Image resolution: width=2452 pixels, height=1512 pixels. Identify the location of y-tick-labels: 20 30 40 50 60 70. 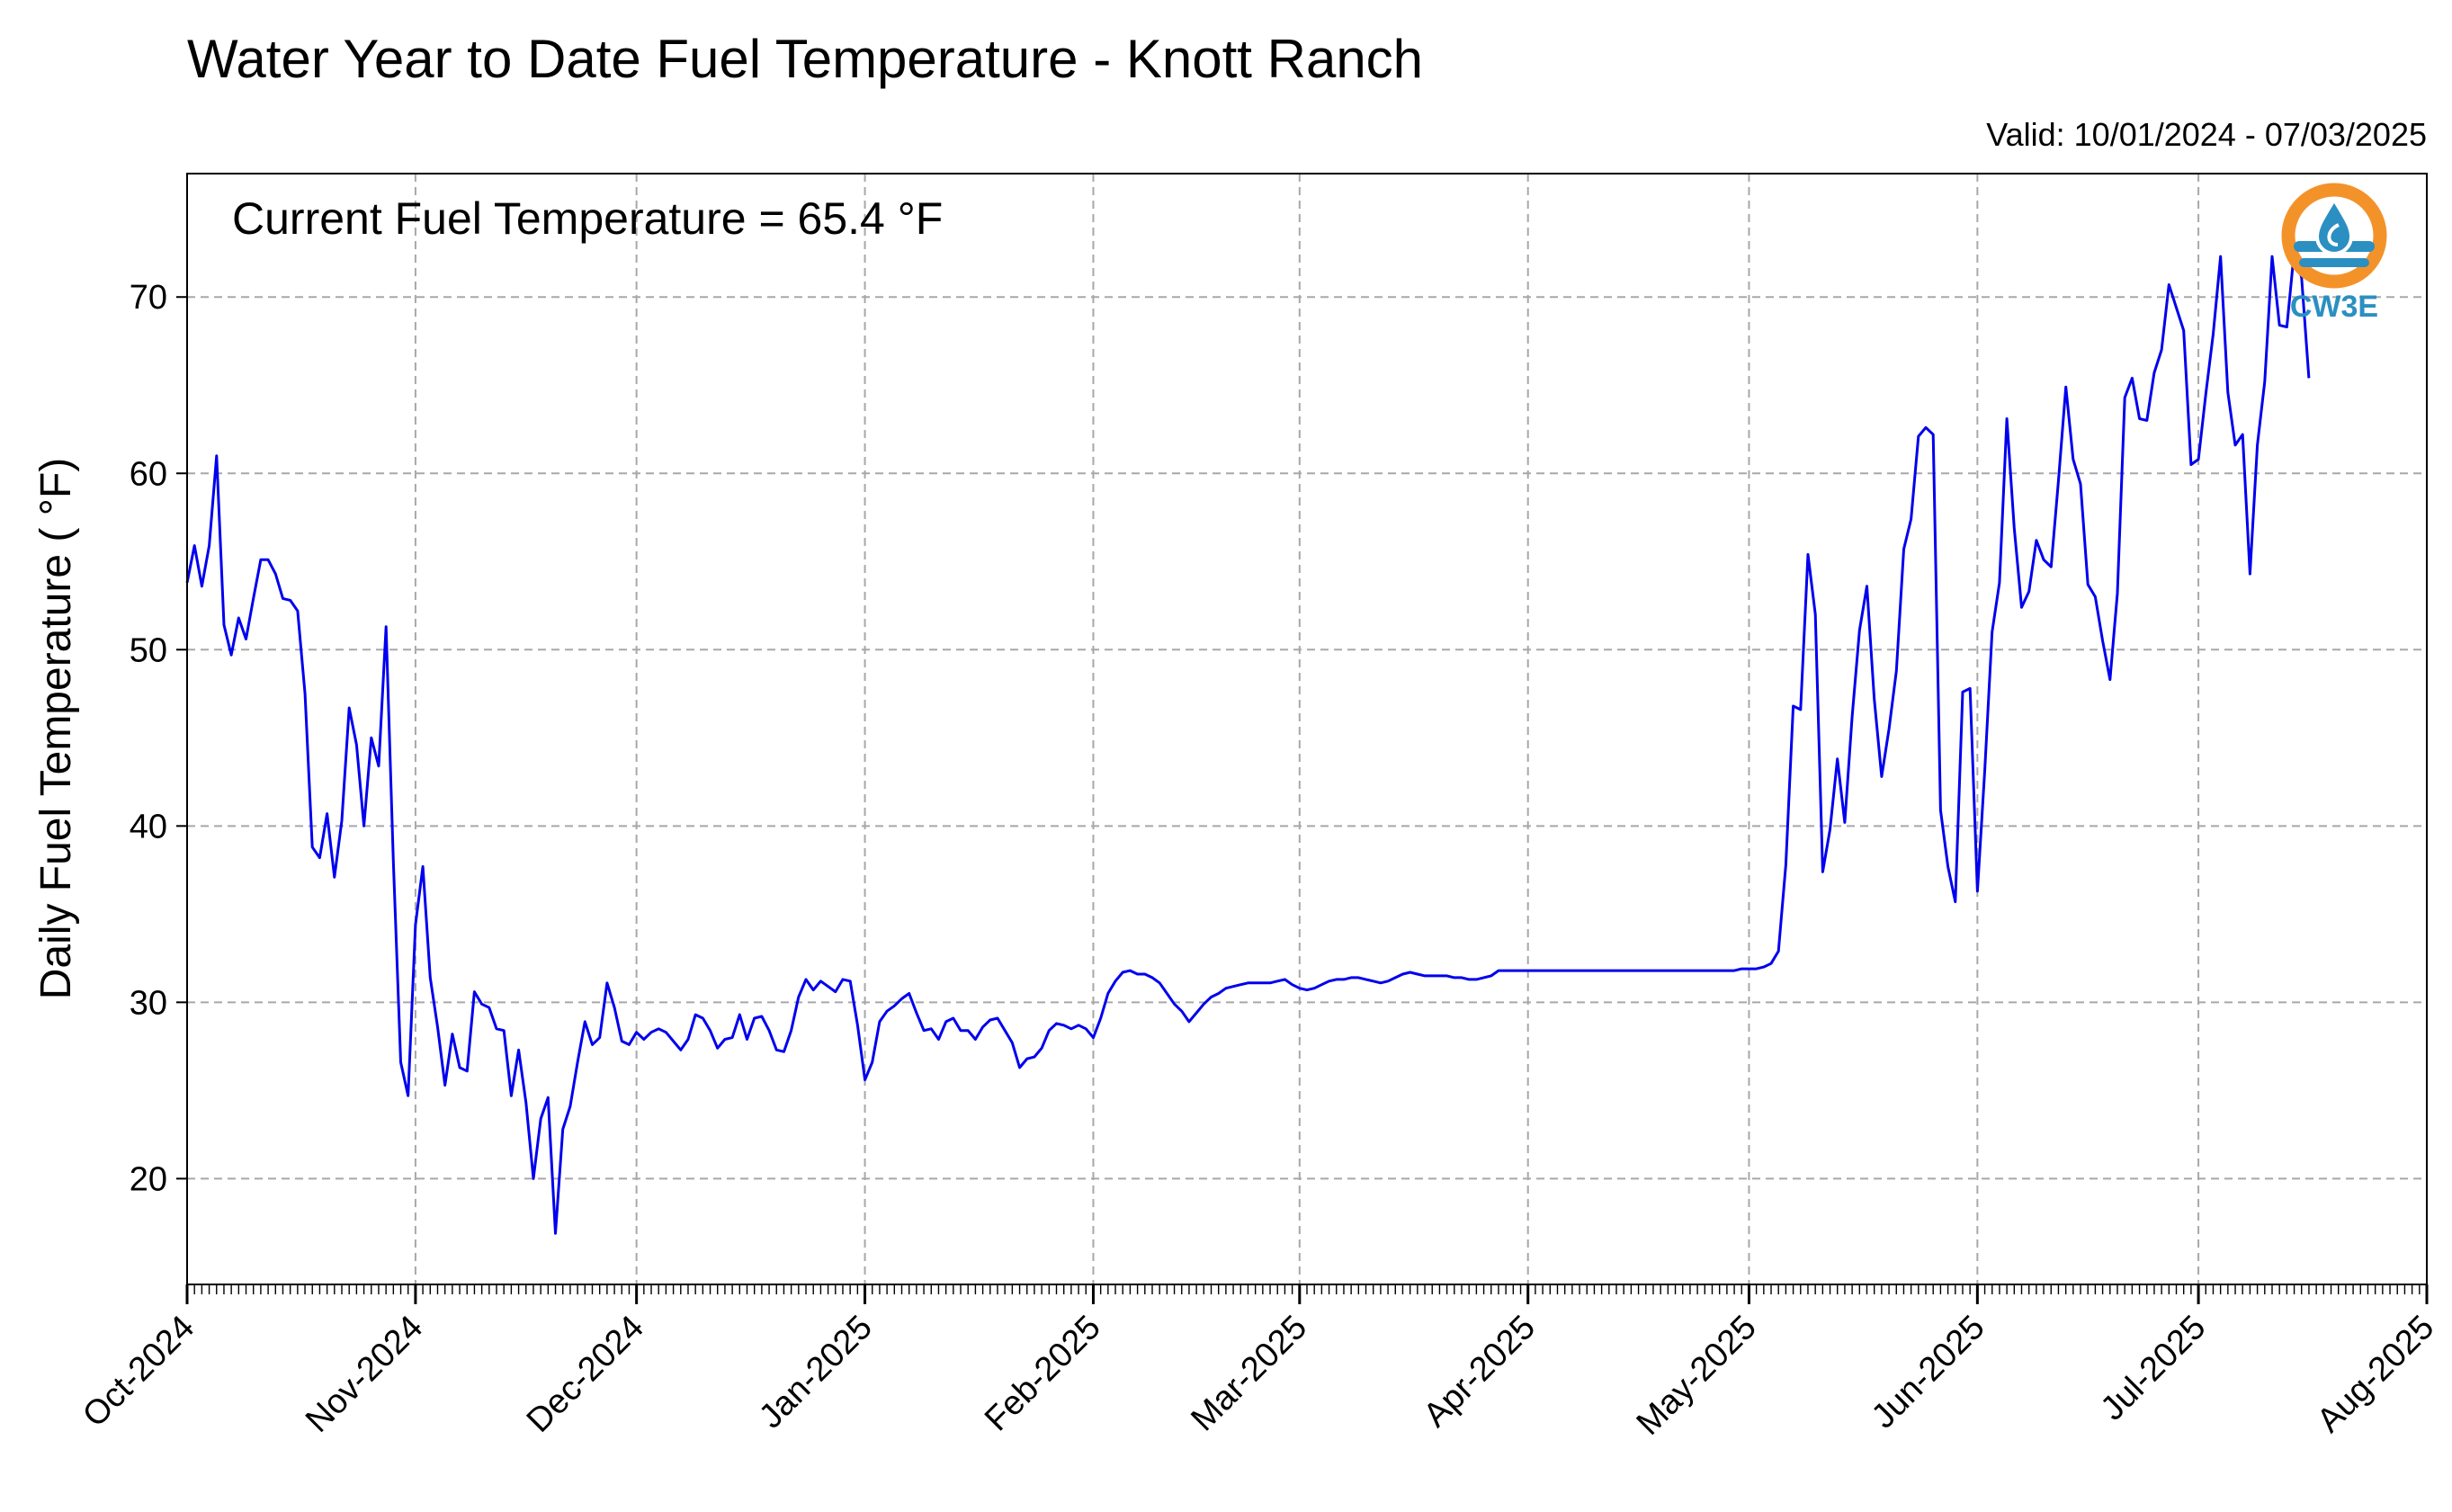
(148, 738).